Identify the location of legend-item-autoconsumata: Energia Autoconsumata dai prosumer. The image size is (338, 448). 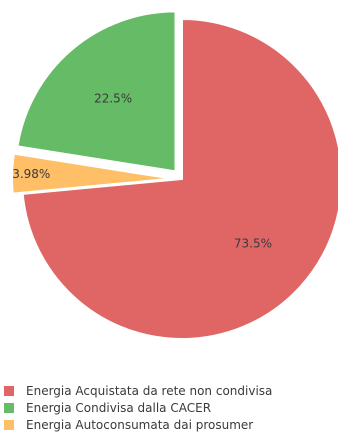
(138, 424).